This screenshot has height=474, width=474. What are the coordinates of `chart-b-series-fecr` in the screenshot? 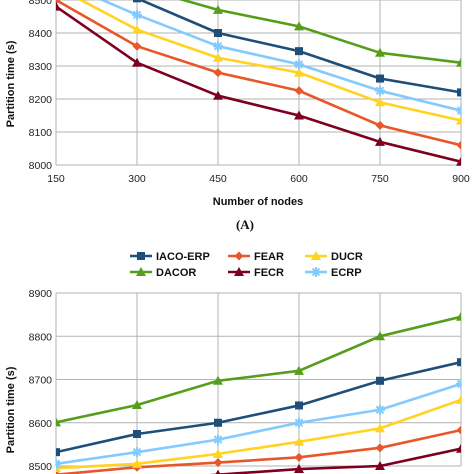 It's located at (335, 458).